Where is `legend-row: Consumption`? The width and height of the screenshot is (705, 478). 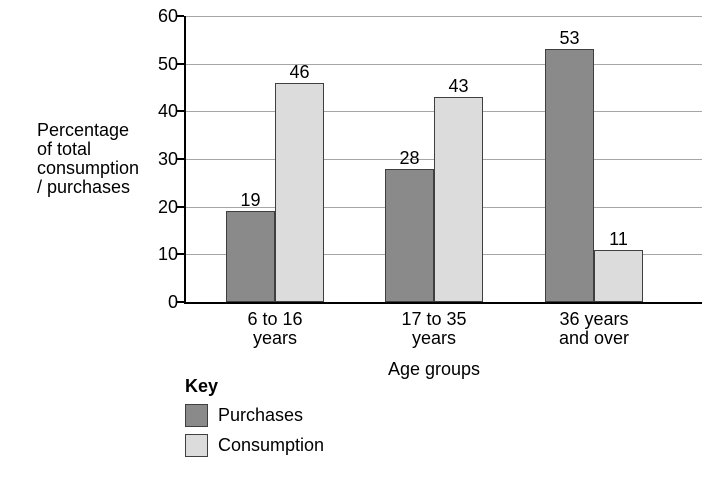
legend-row: Consumption is located at coordinates (254, 445).